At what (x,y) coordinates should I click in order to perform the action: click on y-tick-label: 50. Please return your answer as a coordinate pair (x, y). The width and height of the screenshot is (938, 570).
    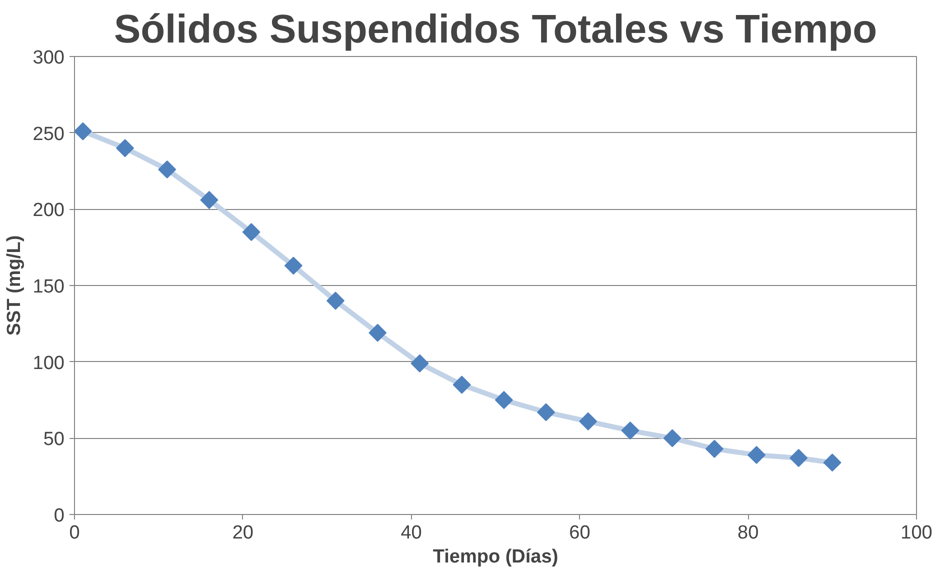
    Looking at the image, I should click on (54, 439).